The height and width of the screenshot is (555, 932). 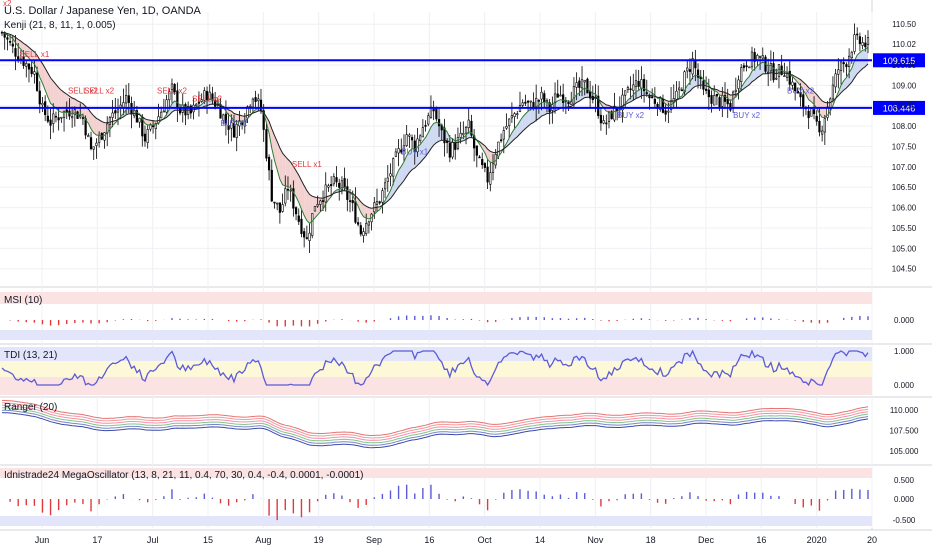 I want to click on corner-label: x2, so click(x=7, y=4).